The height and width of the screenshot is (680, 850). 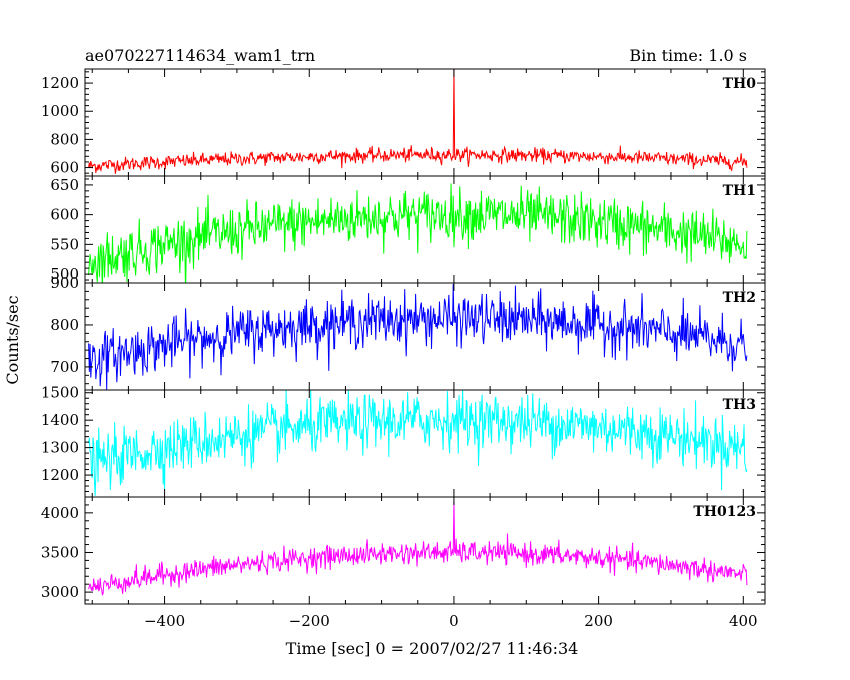 I want to click on panel-label-th0: TH0, so click(x=740, y=84).